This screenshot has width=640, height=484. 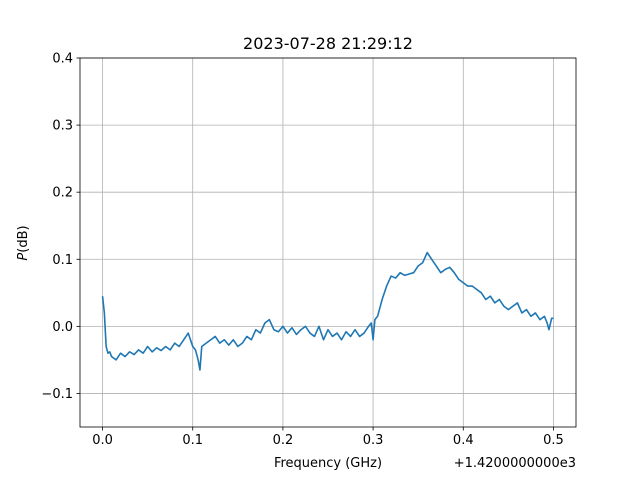 What do you see at coordinates (515, 463) in the screenshot?
I see `x-axis-offset: +1.4200000000e3` at bounding box center [515, 463].